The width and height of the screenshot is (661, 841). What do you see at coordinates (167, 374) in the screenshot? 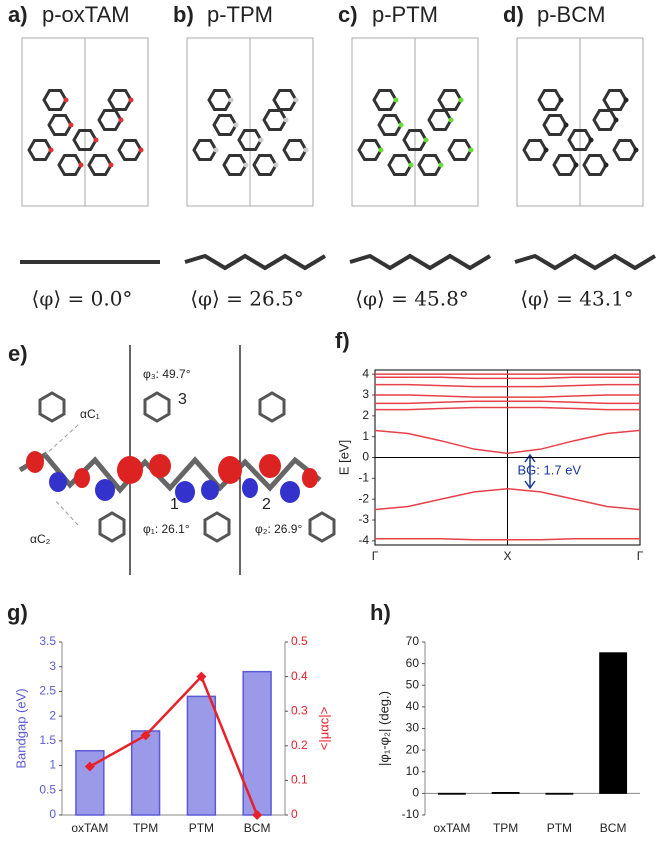
I see `annotation: φ₃: 49.7°` at bounding box center [167, 374].